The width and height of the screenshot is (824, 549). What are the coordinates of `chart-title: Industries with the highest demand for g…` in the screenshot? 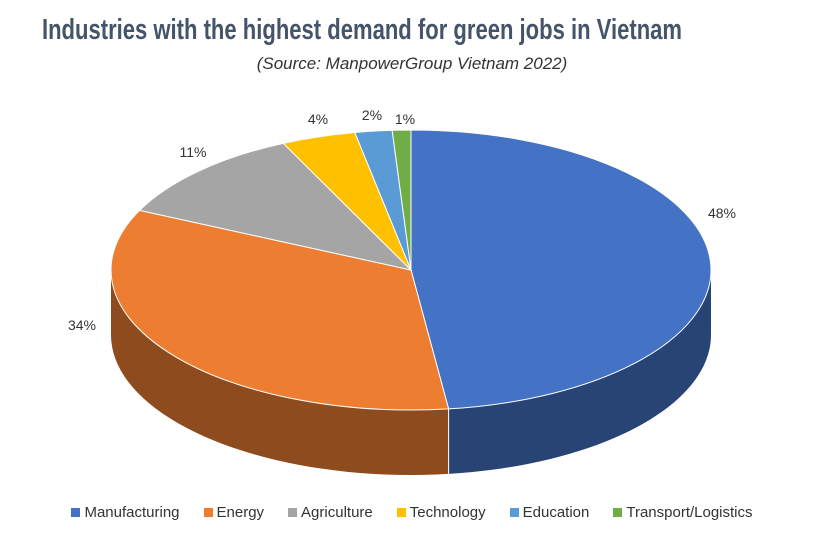 It's located at (362, 30).